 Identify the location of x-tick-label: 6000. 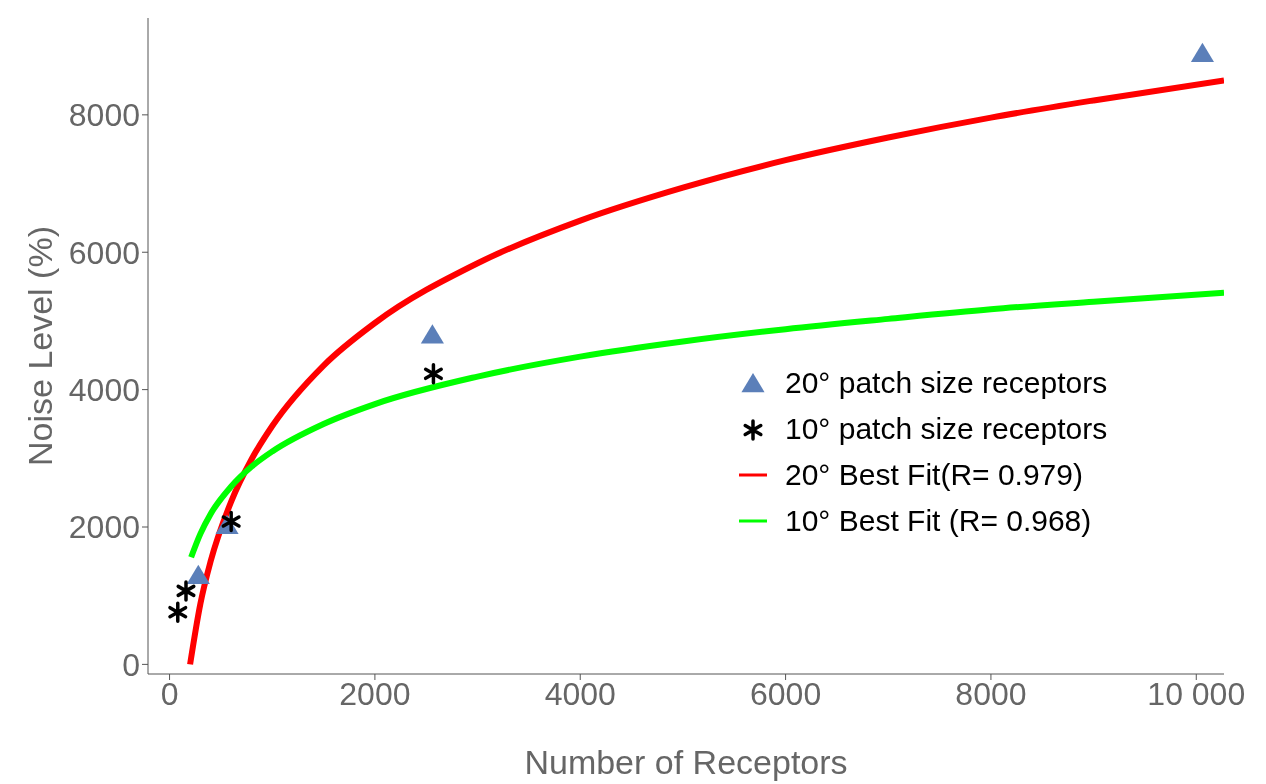
(786, 693).